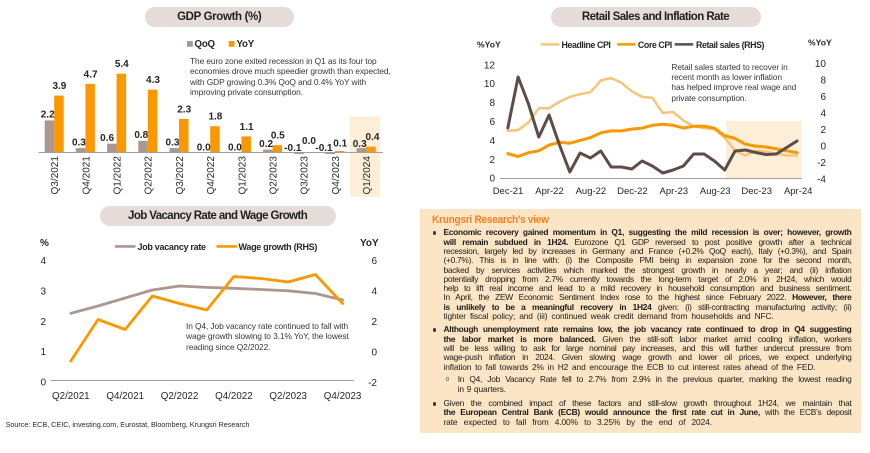  I want to click on svg-text: Aug-22, so click(591, 191).